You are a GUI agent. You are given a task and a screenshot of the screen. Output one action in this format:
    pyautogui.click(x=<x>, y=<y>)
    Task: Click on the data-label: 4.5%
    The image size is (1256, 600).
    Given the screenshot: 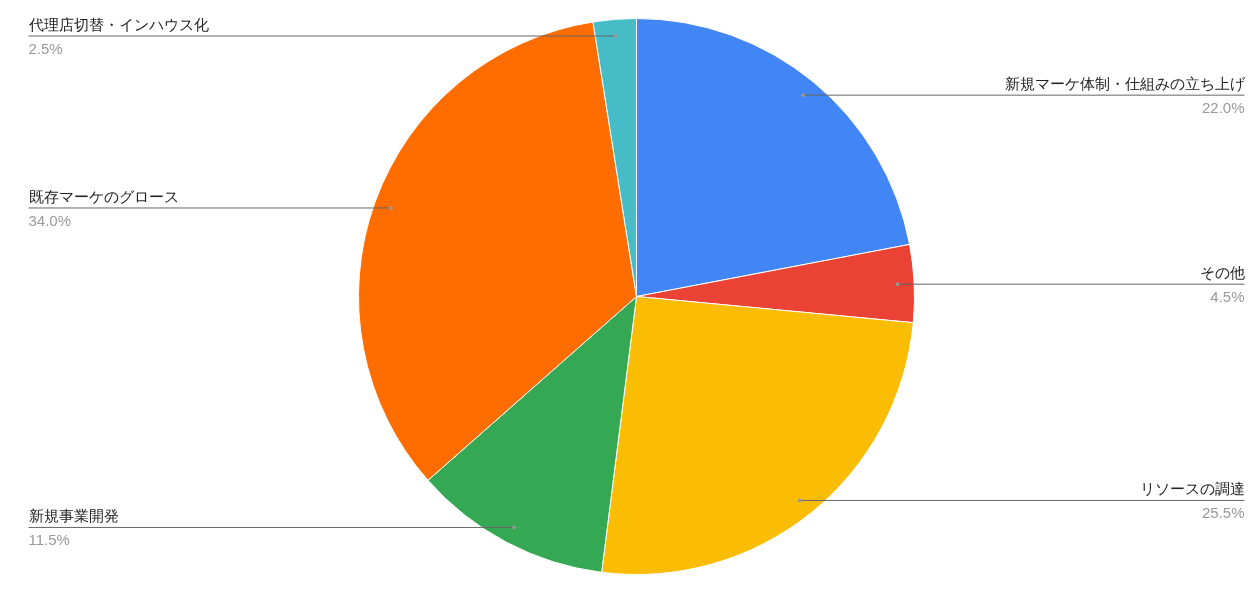 What is the action you would take?
    pyautogui.click(x=1227, y=297)
    